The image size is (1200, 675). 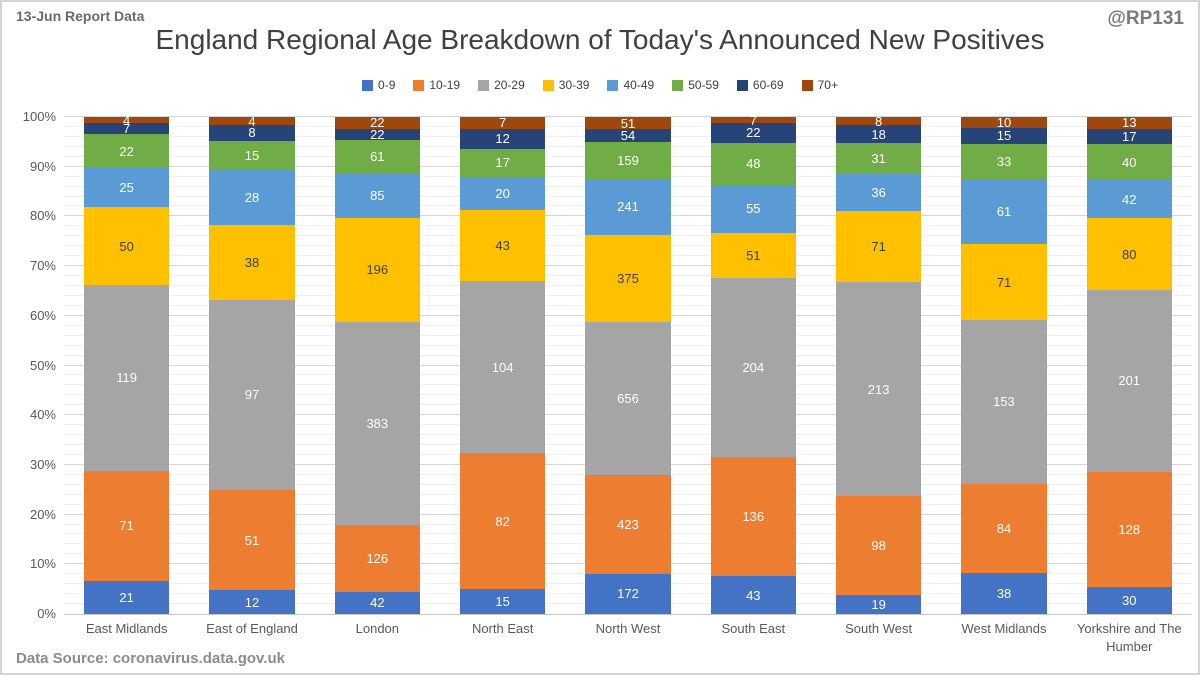 I want to click on watermark: @RP131, so click(x=1145, y=18).